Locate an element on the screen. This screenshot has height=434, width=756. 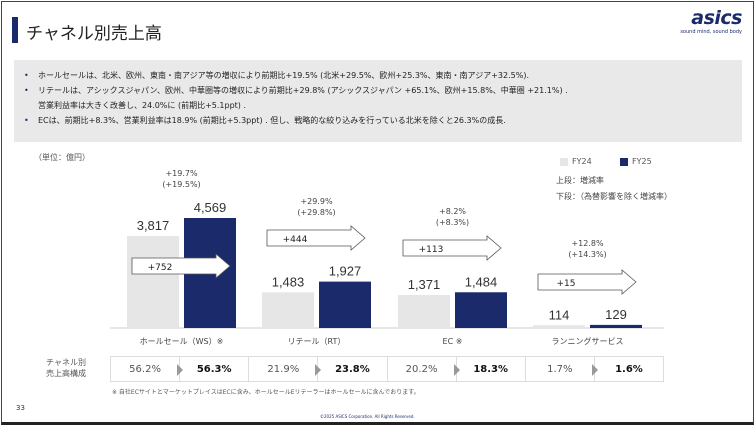
share-fy25: 1.6% is located at coordinates (629, 369).